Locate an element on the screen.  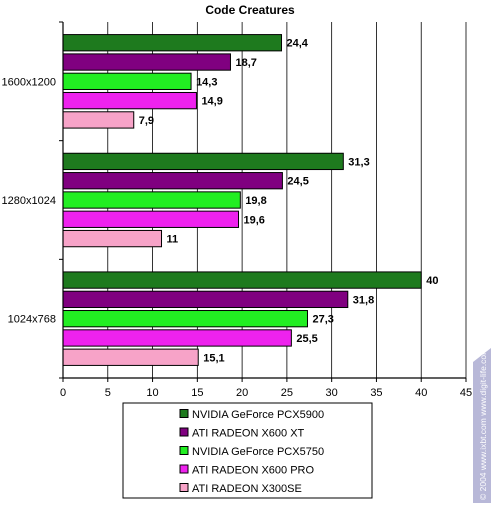
x-tick-label: 40 is located at coordinates (421, 393).